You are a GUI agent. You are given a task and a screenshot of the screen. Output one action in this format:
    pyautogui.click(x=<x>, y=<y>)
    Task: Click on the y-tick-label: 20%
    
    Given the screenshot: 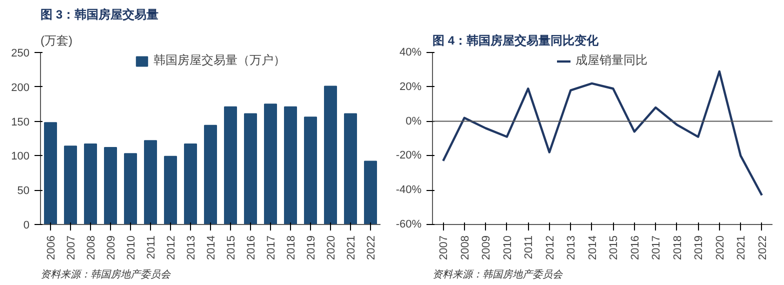 What is the action you would take?
    pyautogui.click(x=410, y=86)
    